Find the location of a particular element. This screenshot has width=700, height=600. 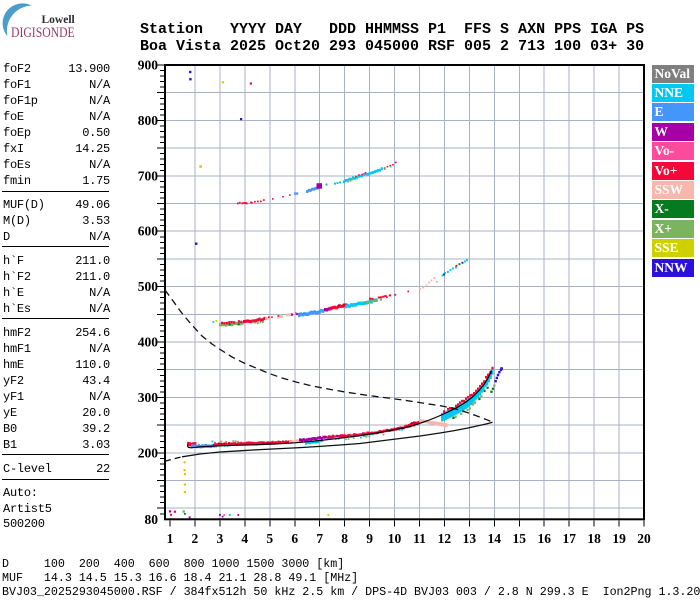

svg-text: 7 is located at coordinates (319, 538).